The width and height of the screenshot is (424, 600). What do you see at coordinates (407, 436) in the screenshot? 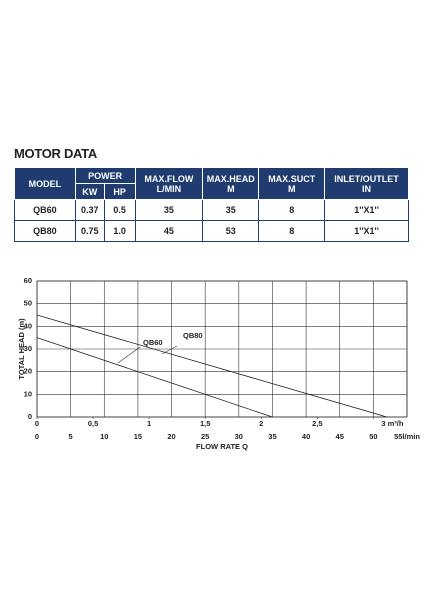
I see `x-tick-label: 55l/min` at bounding box center [407, 436].